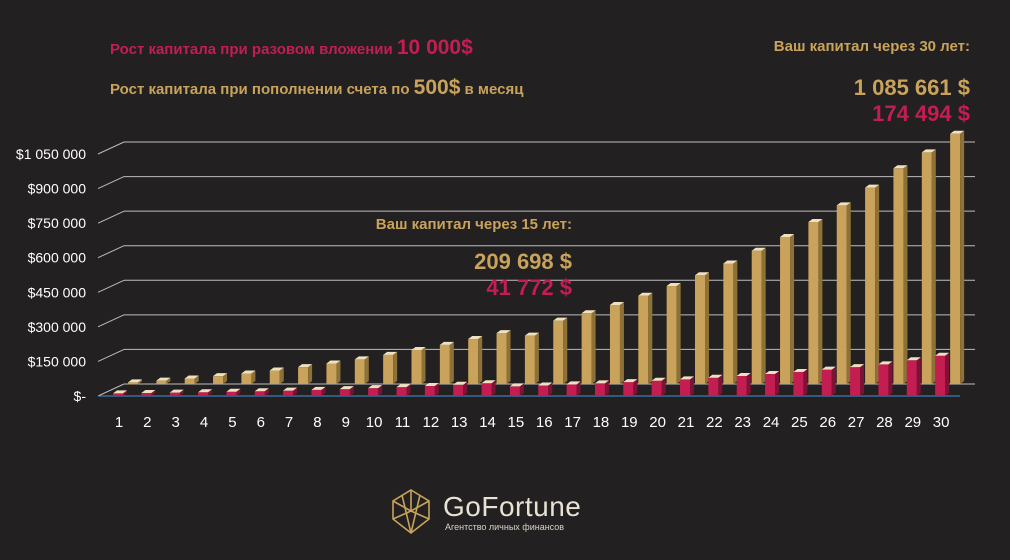 This screenshot has height=560, width=1010. I want to click on gofortune-diamond-logo-icon, so click(411, 512).